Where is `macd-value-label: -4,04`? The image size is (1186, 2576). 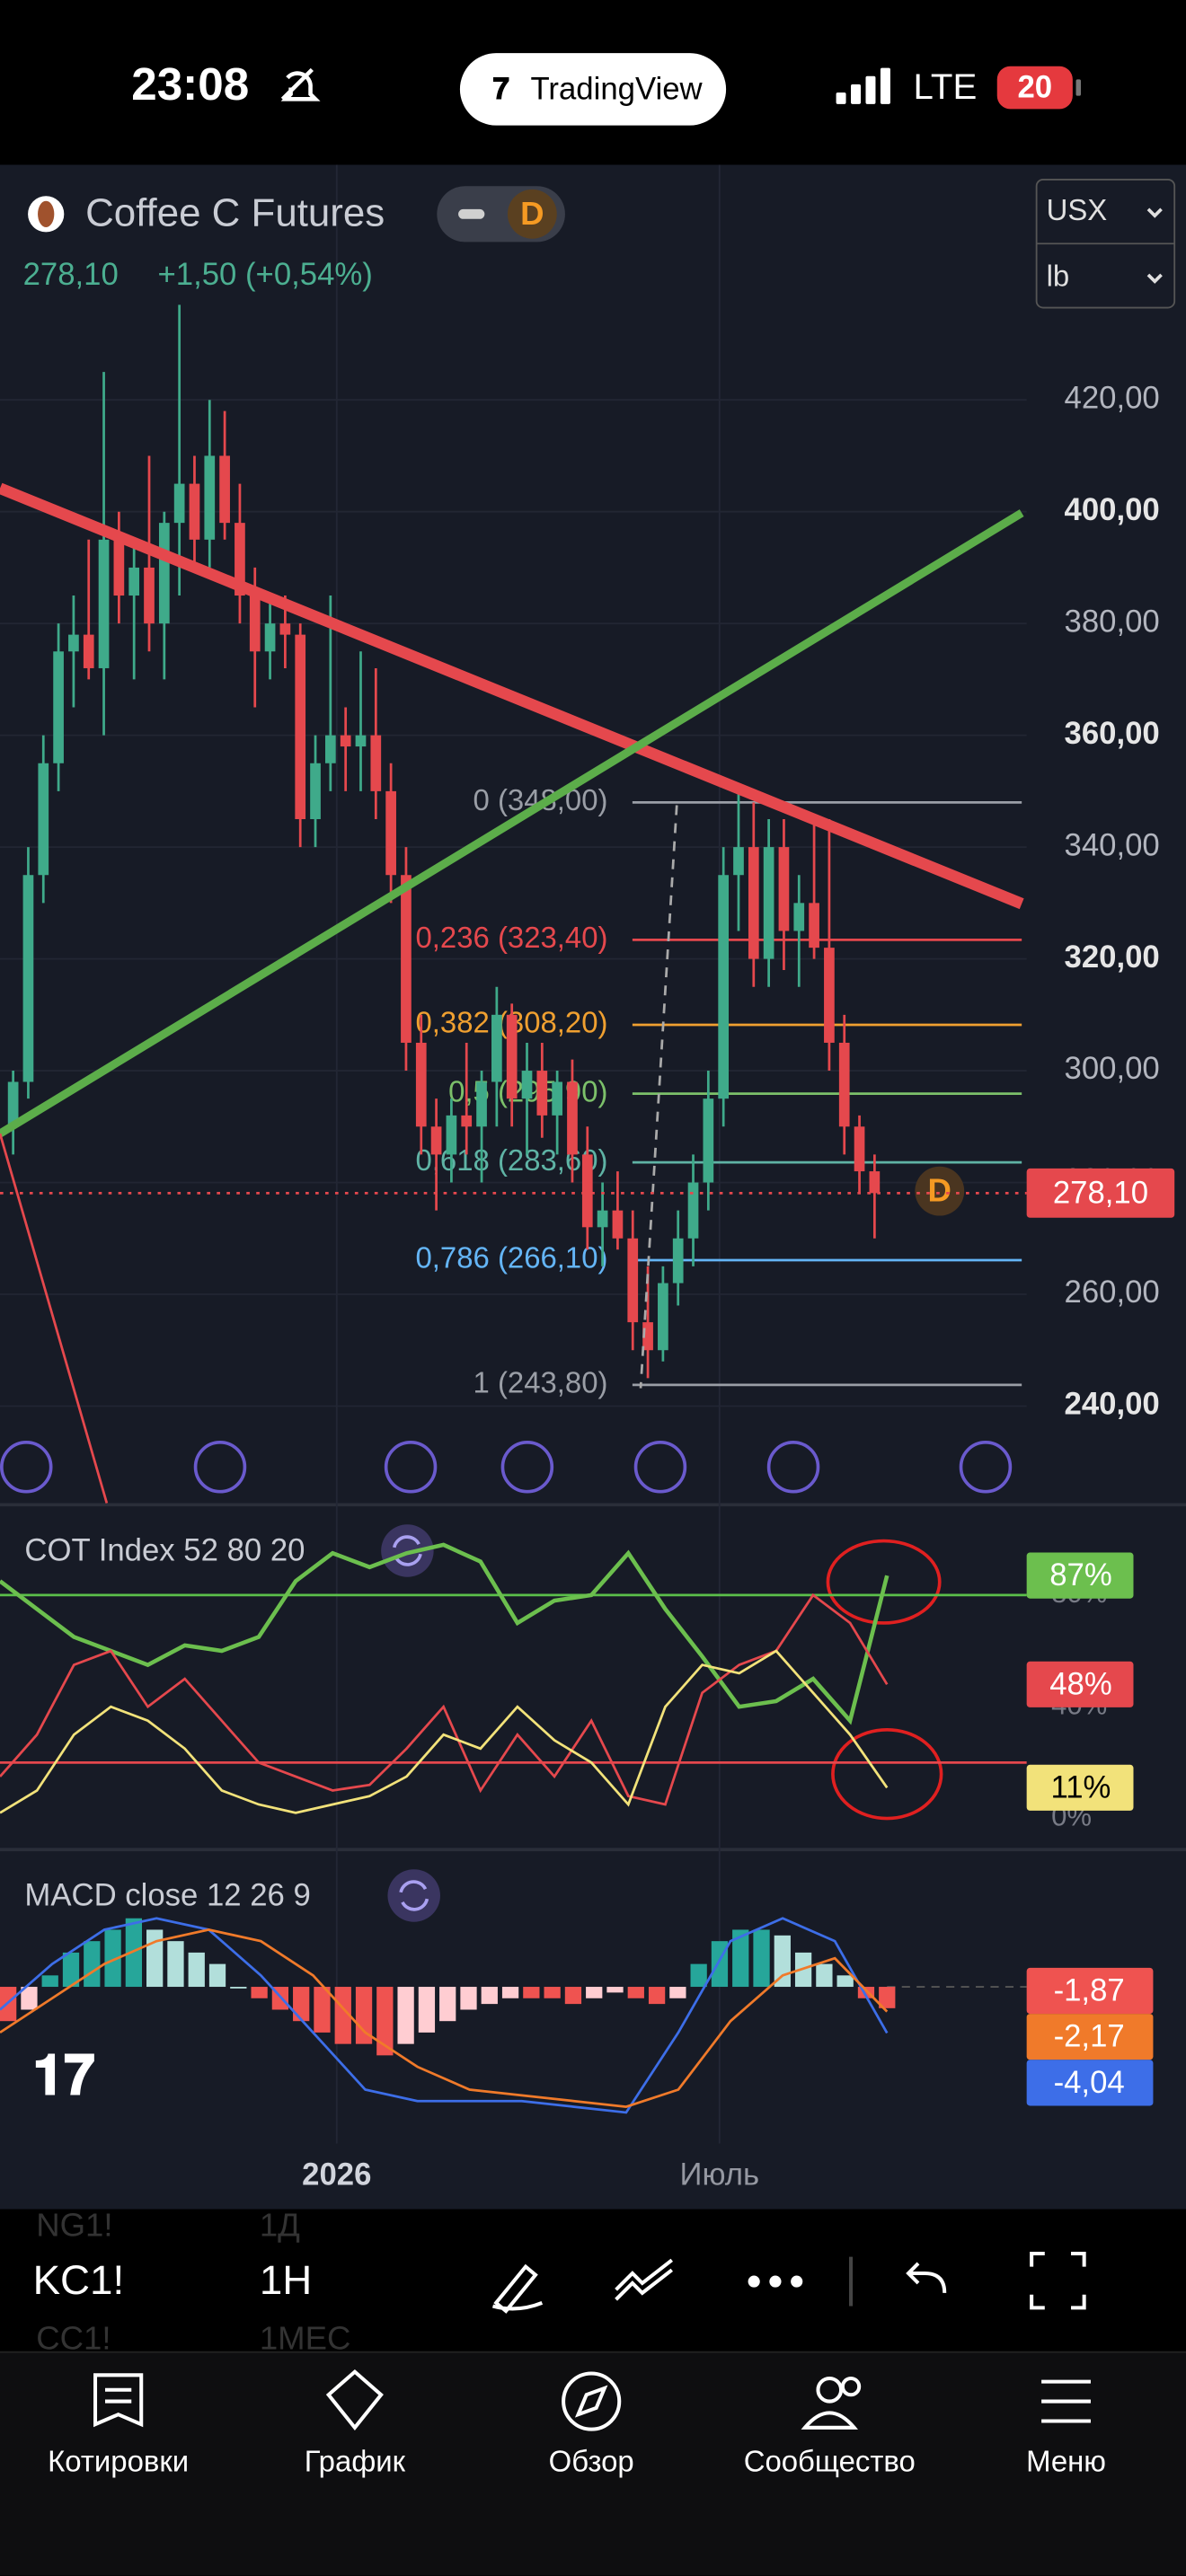 macd-value-label: -4,04 is located at coordinates (1089, 2083).